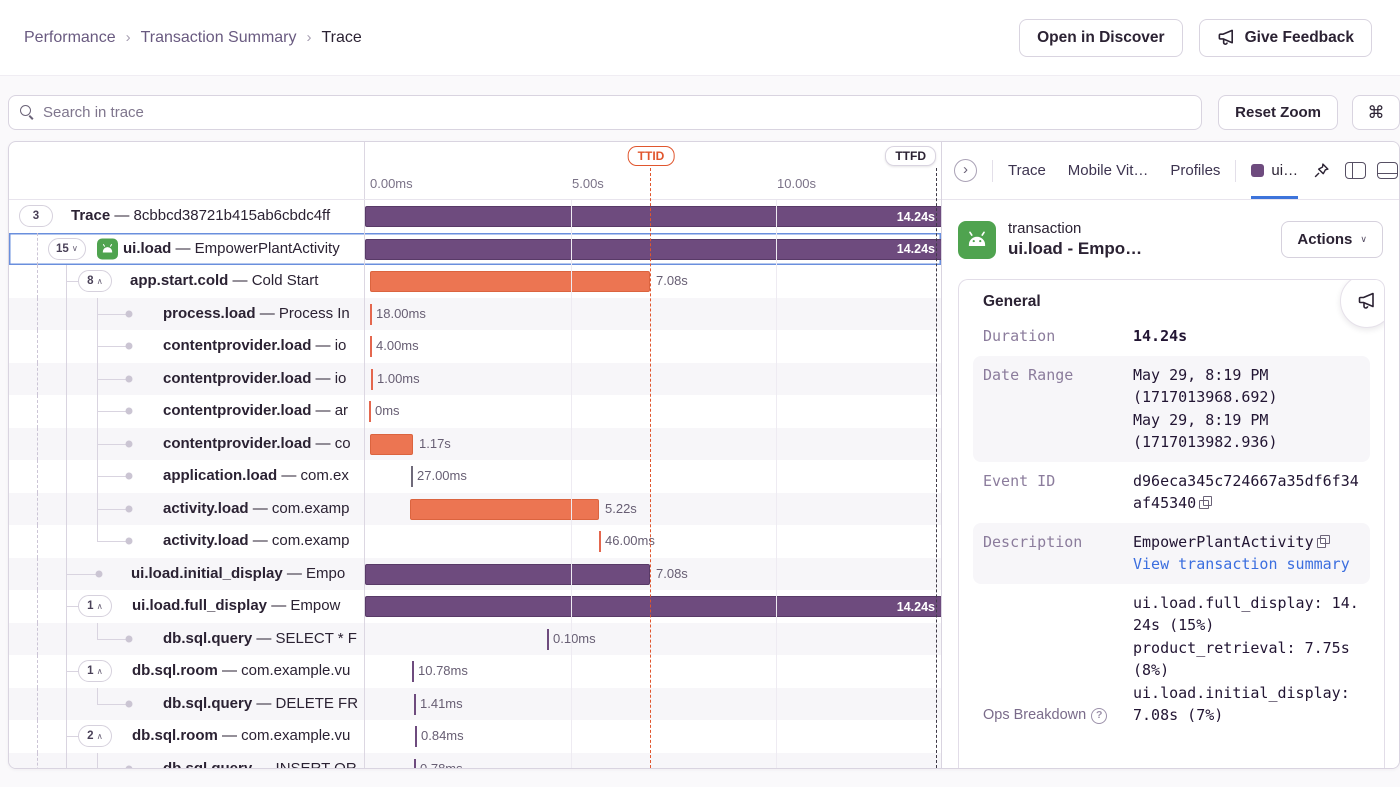  I want to click on span-row-activity.load: activity.load — com.examp 5.22s, so click(475, 508).